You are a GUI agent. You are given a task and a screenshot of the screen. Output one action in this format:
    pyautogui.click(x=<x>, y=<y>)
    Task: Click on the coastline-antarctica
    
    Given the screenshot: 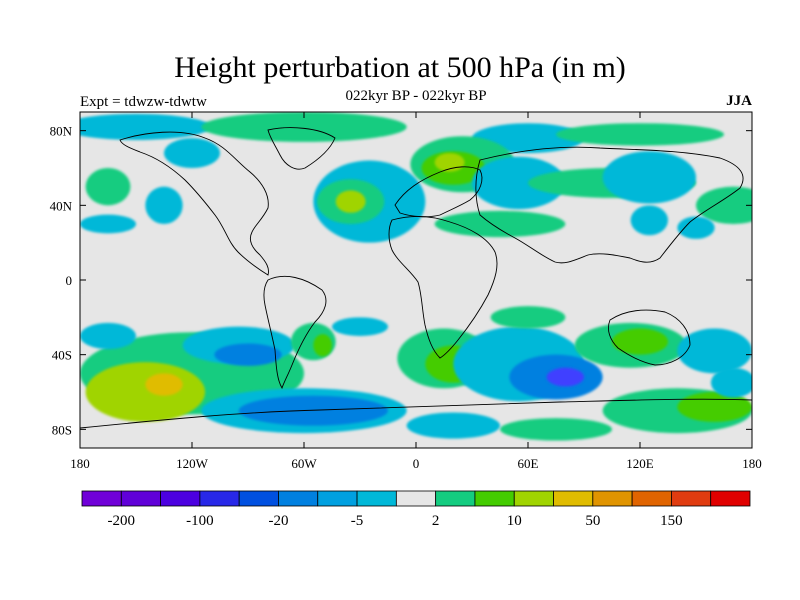 What is the action you would take?
    pyautogui.click(x=416, y=413)
    